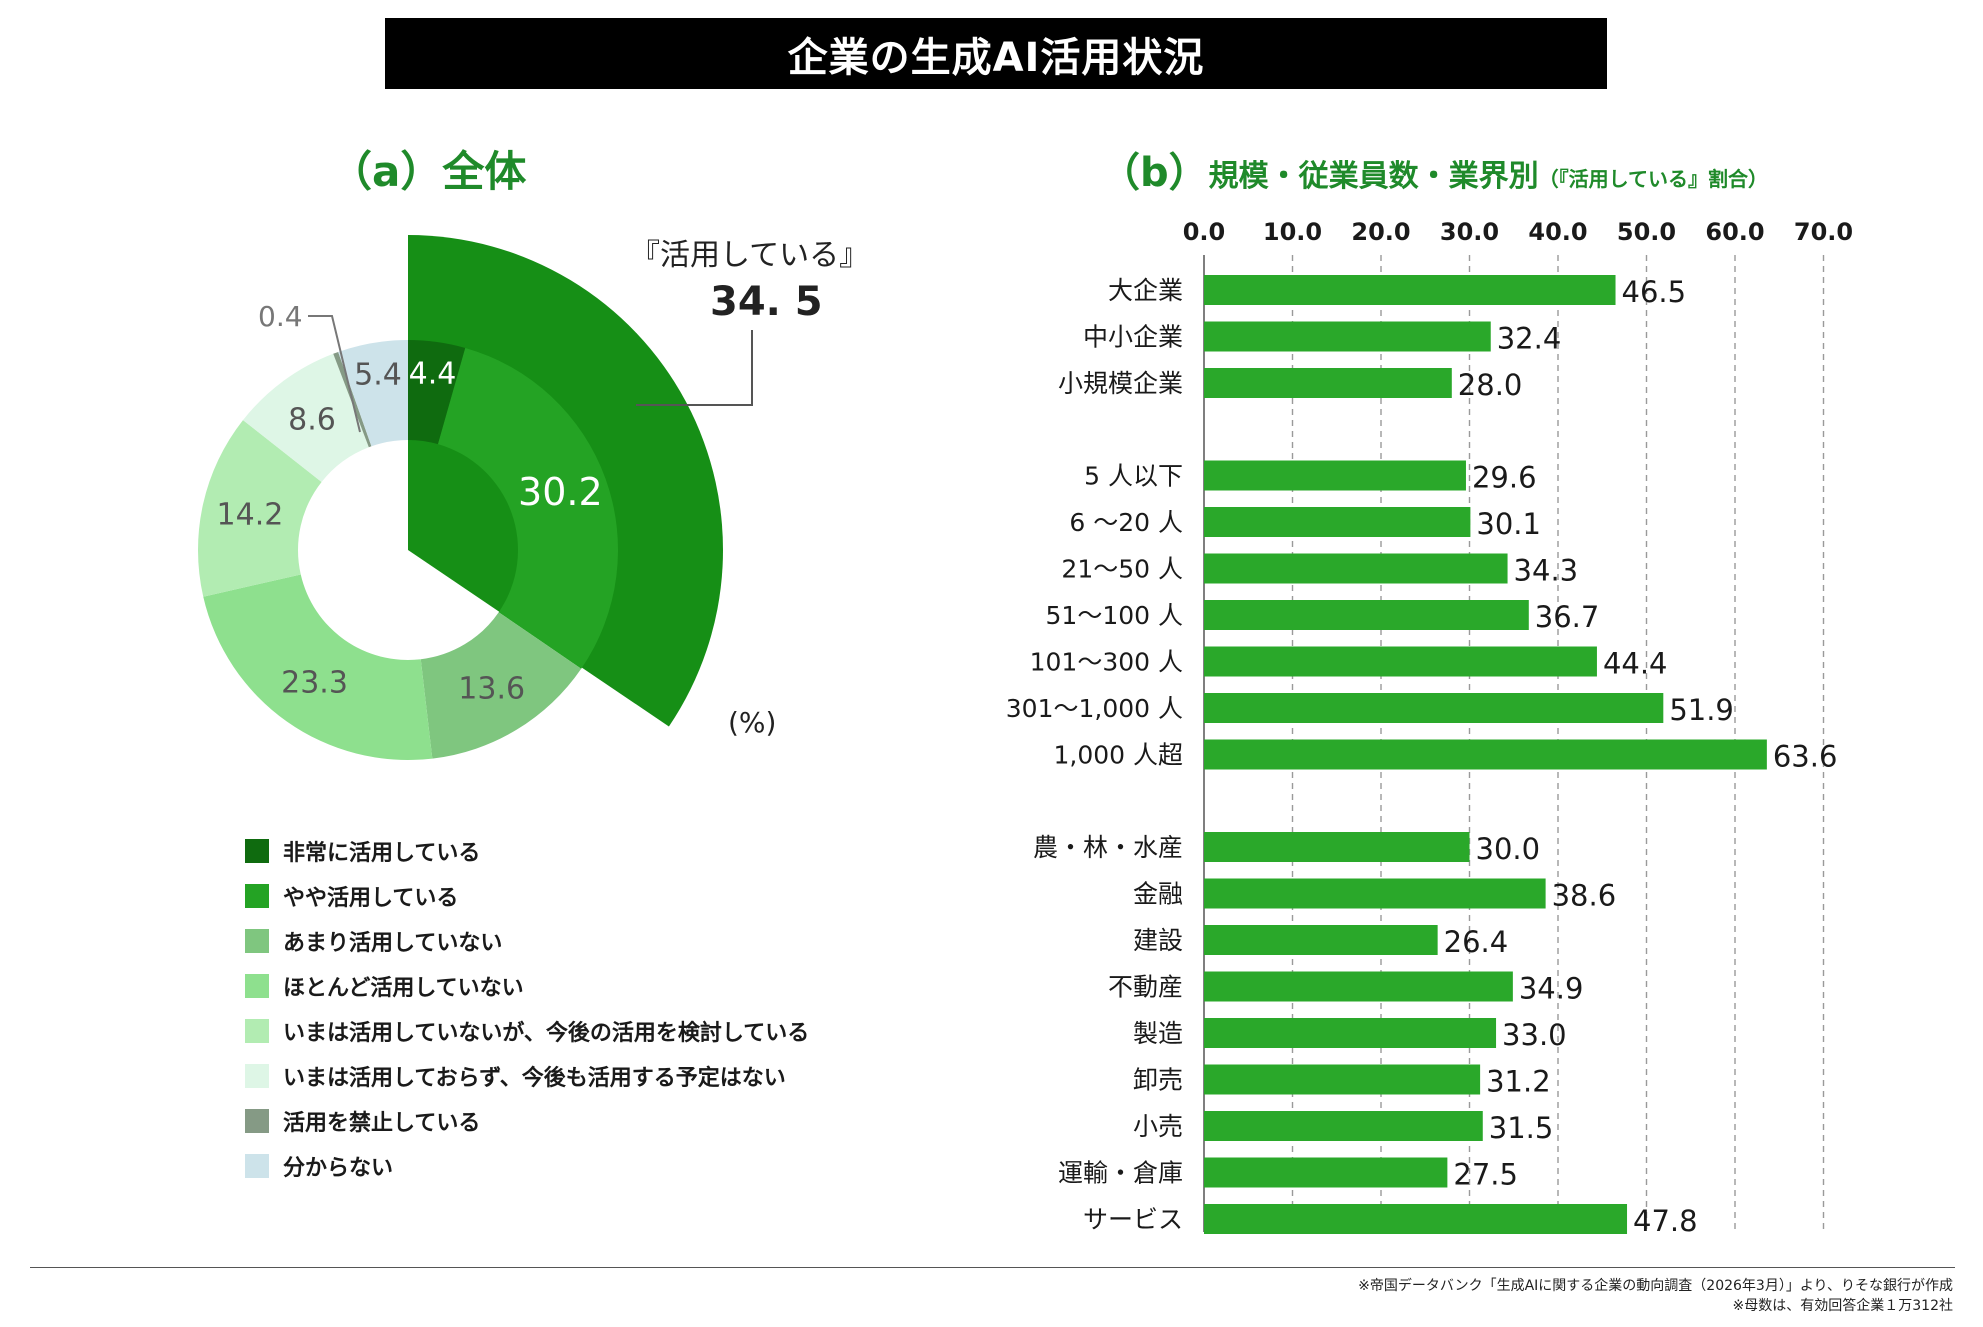 The width and height of the screenshot is (1983, 1327). Describe the element at coordinates (1094, 708) in the screenshot. I see `category-label: 301～1,000 人` at that location.